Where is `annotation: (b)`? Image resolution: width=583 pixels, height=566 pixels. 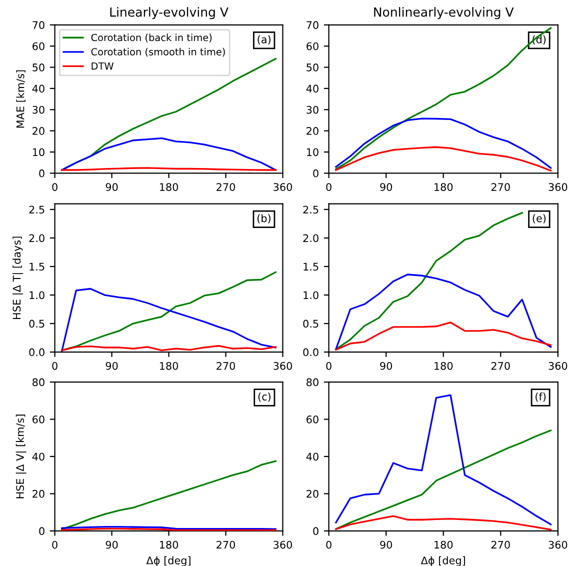 annotation: (b) is located at coordinates (264, 219).